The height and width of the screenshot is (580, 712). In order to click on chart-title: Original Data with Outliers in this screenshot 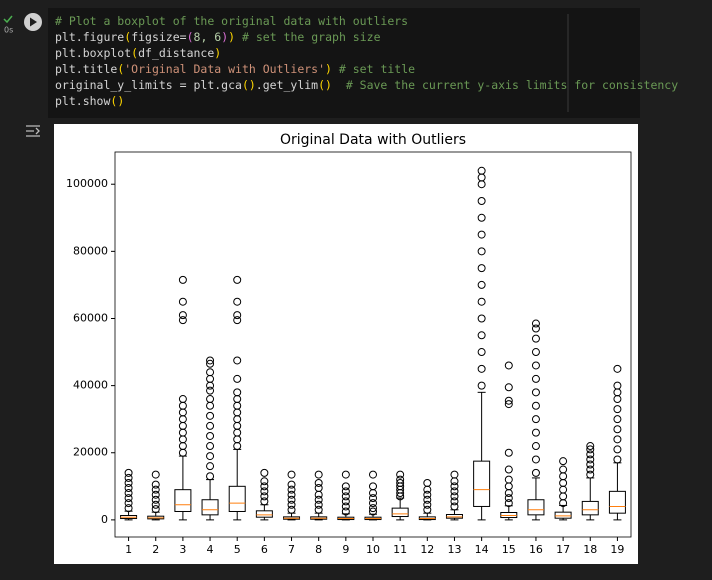, I will do `click(373, 140)`.